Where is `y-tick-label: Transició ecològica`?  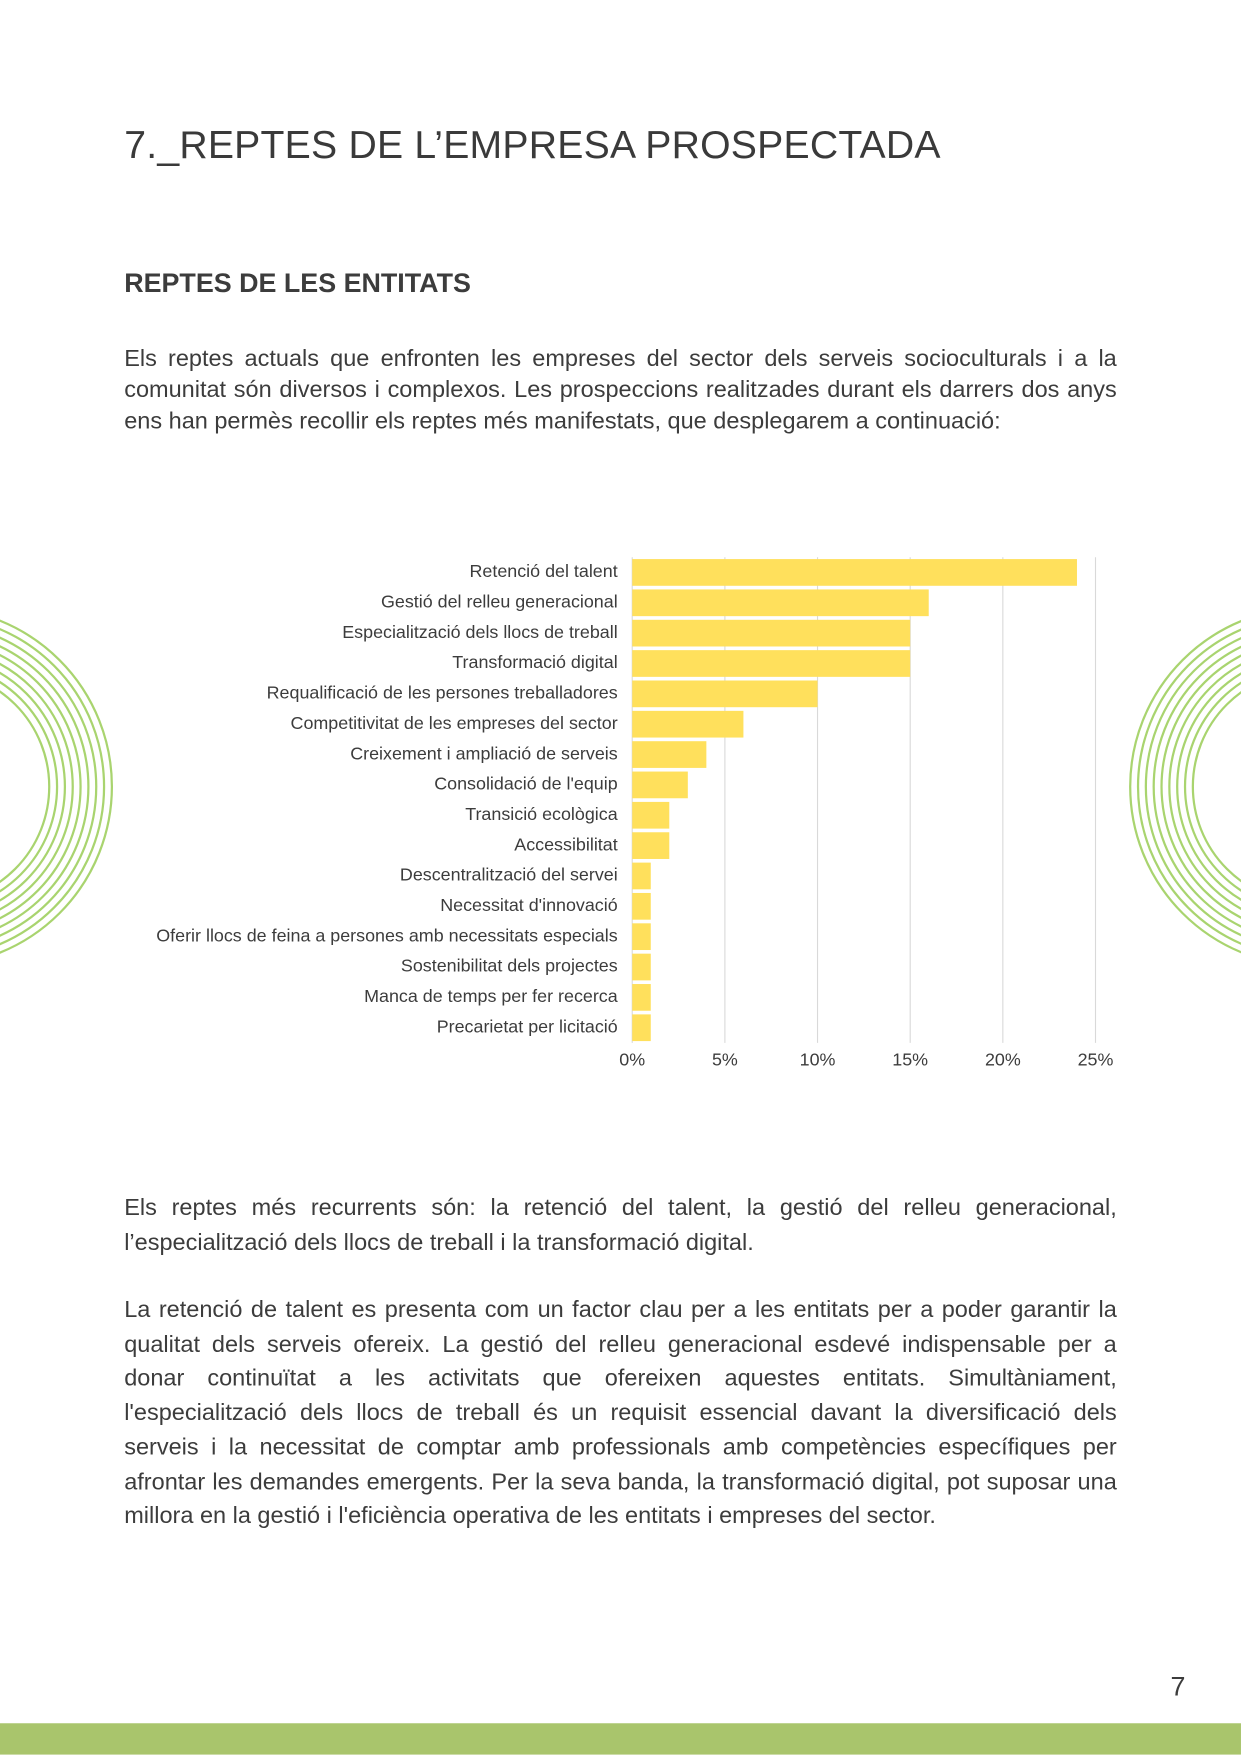 y-tick-label: Transició ecològica is located at coordinates (541, 814).